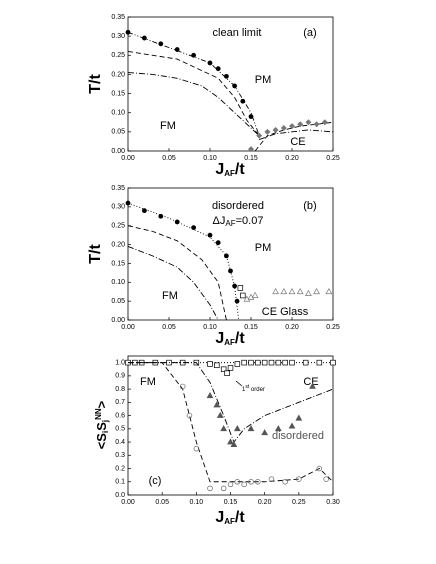  Describe the element at coordinates (309, 206) in the screenshot. I see `panel-label: (b)` at that location.